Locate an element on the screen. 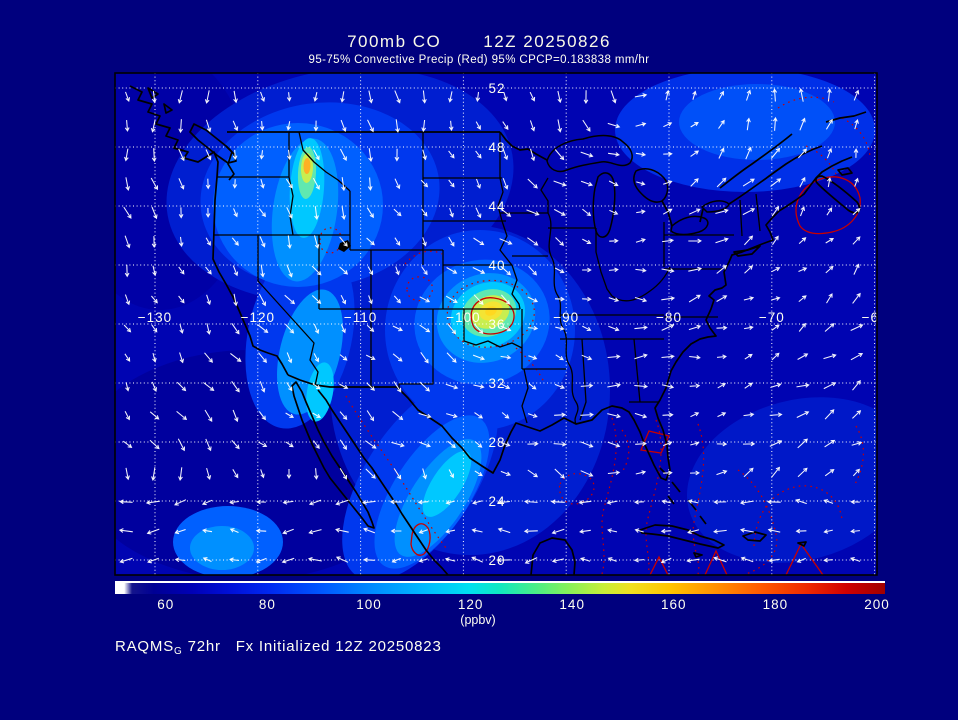  lon-label: −100 is located at coordinates (463, 317).